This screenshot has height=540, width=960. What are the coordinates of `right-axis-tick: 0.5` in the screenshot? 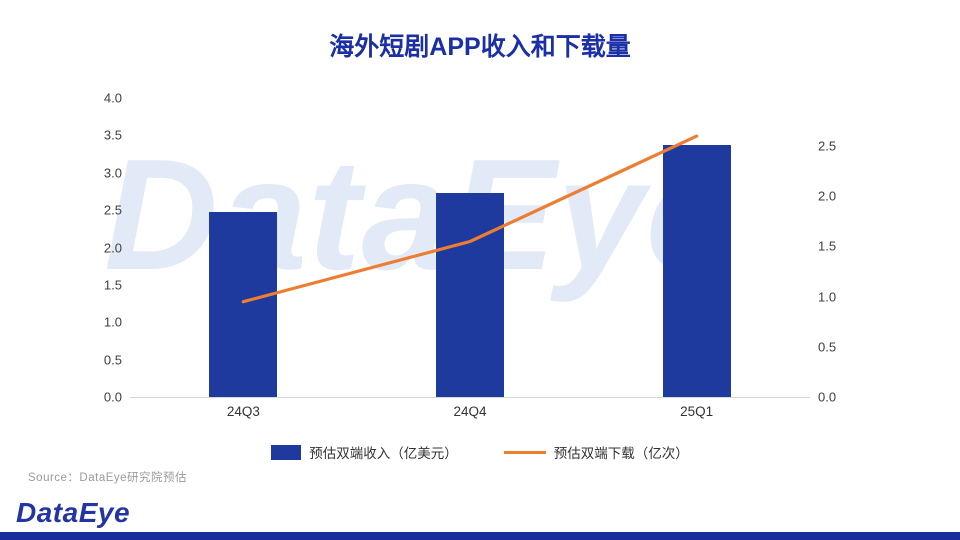 It's located at (827, 347).